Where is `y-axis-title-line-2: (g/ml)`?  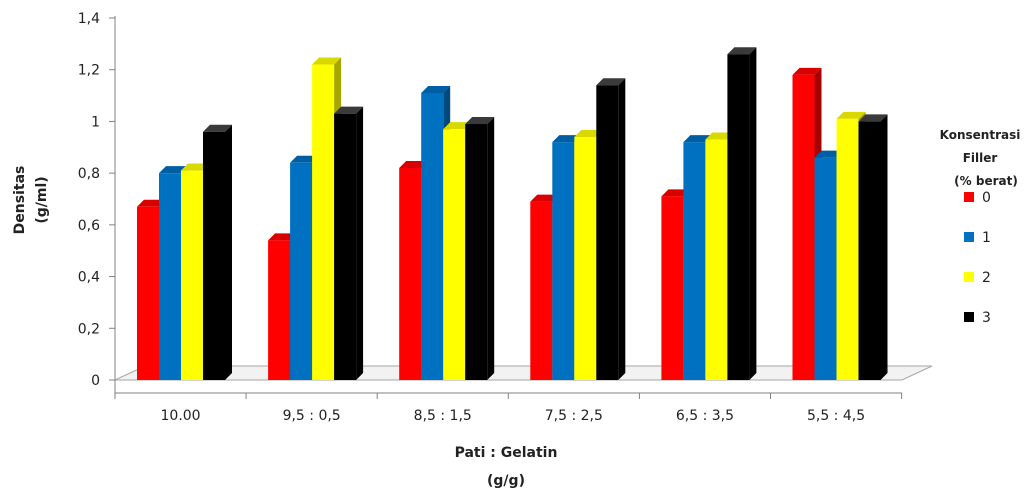
y-axis-title-line-2: (g/ml) is located at coordinates (42, 199).